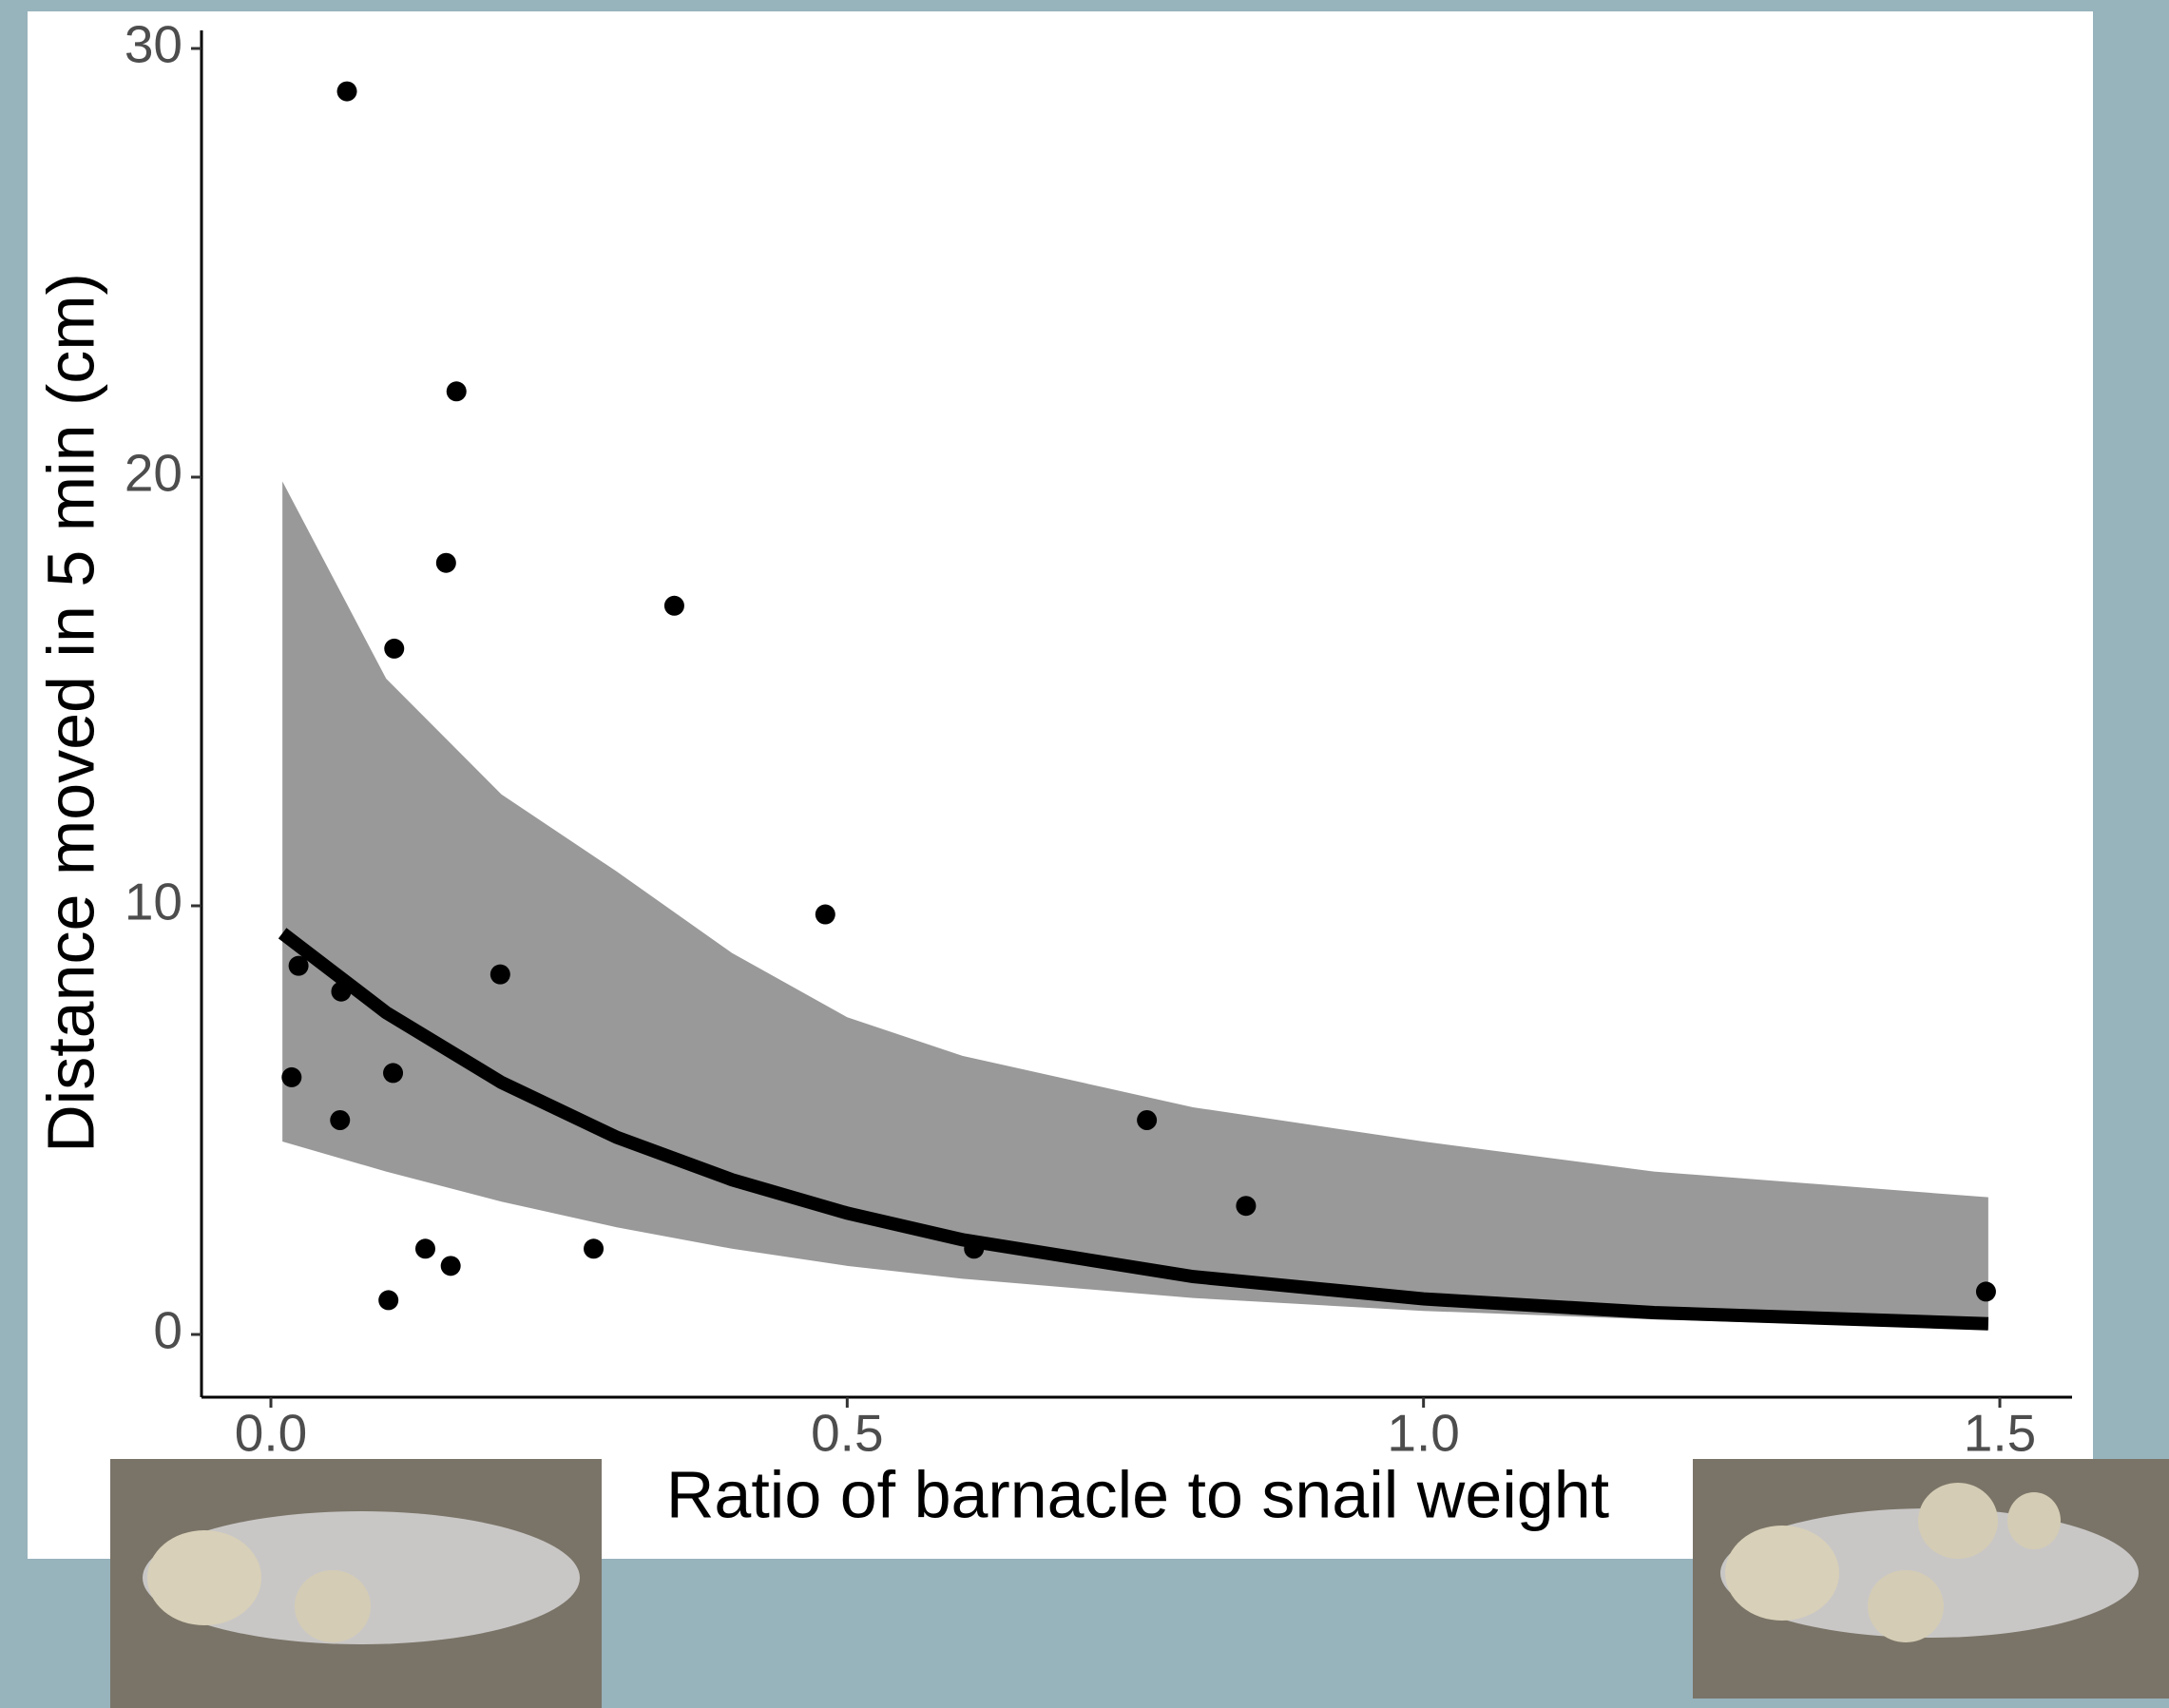 Image resolution: width=2169 pixels, height=1708 pixels. I want to click on y-tick-label: 30, so click(154, 44).